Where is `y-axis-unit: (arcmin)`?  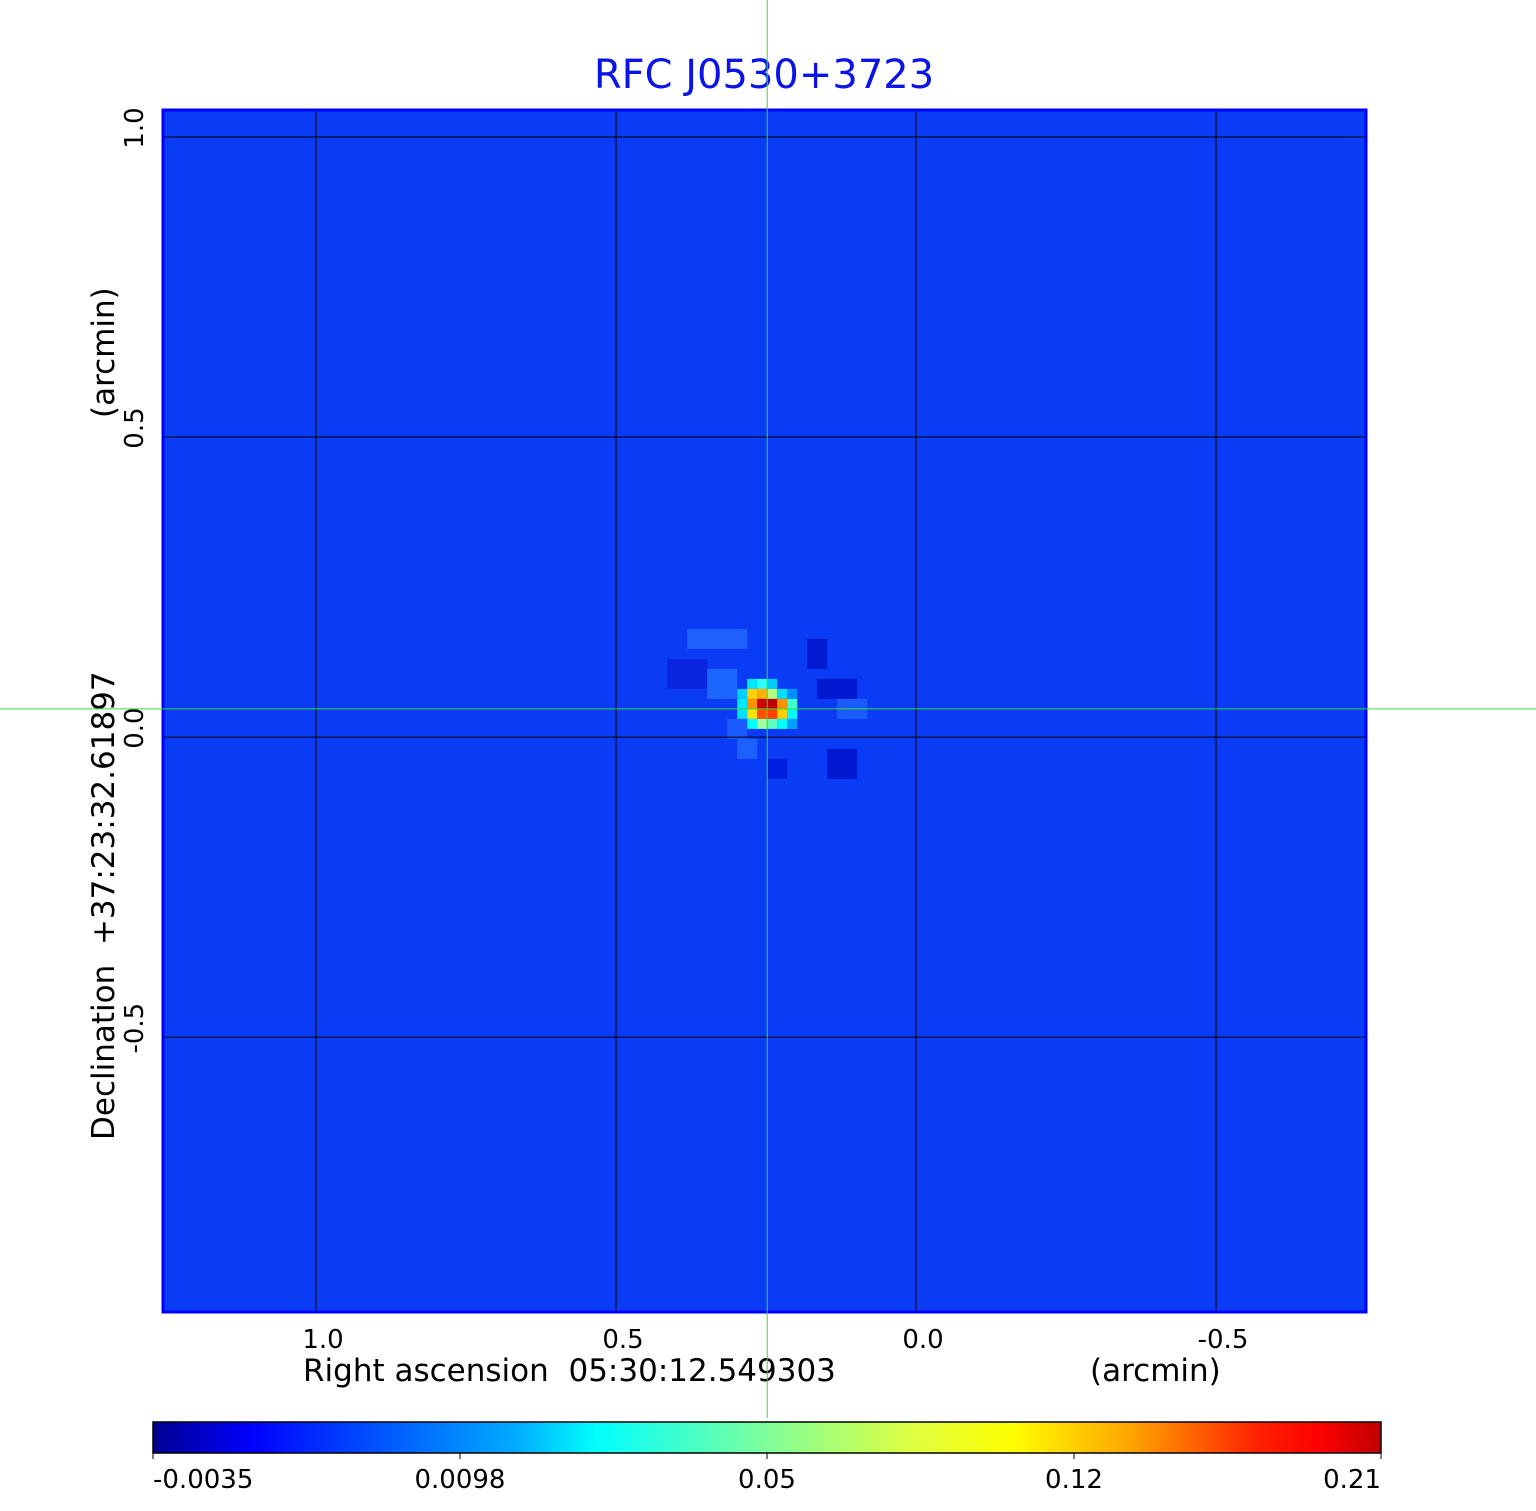
y-axis-unit: (arcmin) is located at coordinates (104, 352).